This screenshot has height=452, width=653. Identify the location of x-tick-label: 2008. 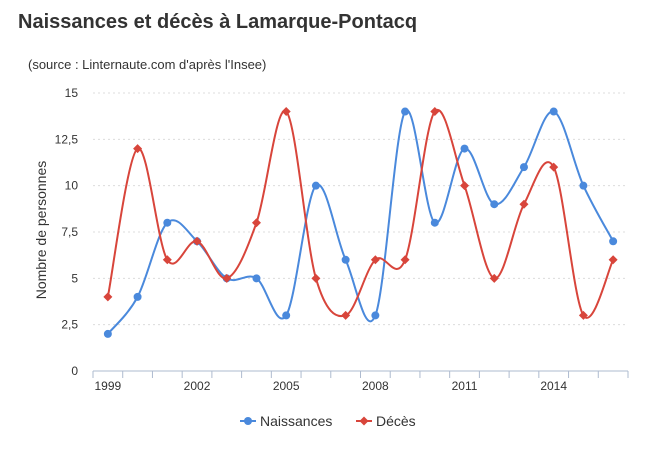
(375, 386).